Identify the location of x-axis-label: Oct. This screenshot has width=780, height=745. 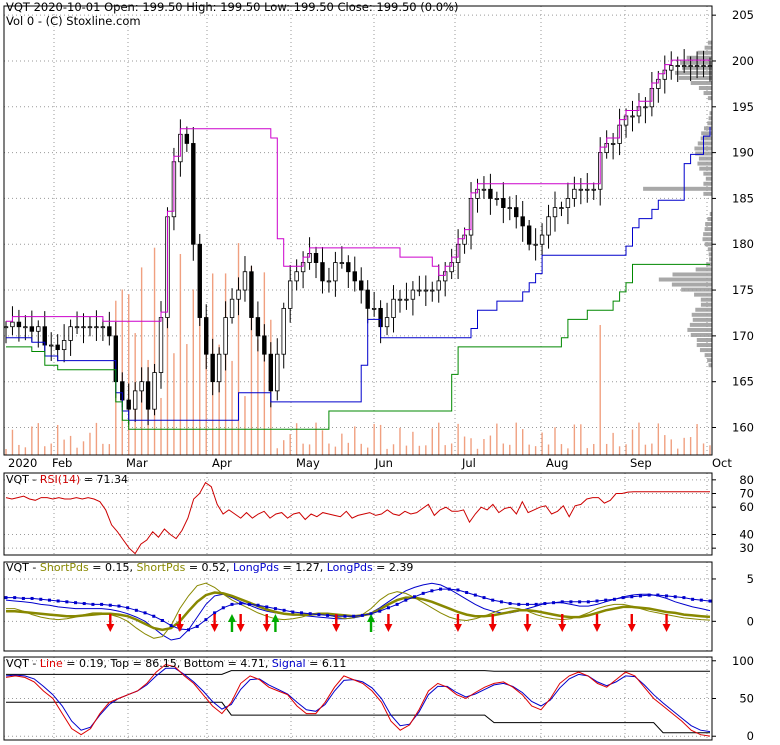
(722, 463).